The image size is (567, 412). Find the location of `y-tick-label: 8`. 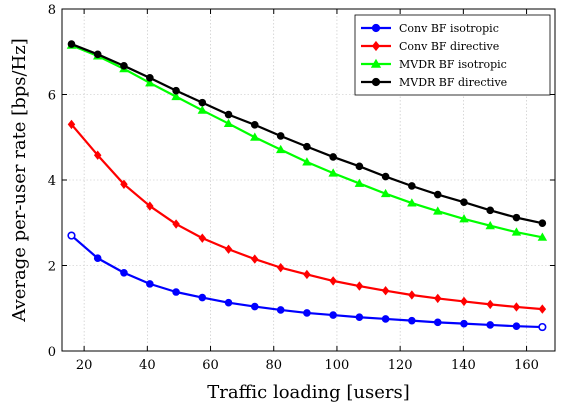

y-tick-label: 8 is located at coordinates (52, 10).